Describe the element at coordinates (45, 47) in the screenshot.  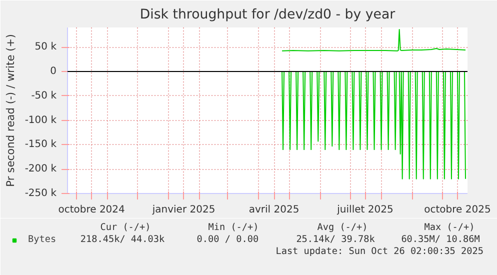
I see `y-tick-label: 50 k` at that location.